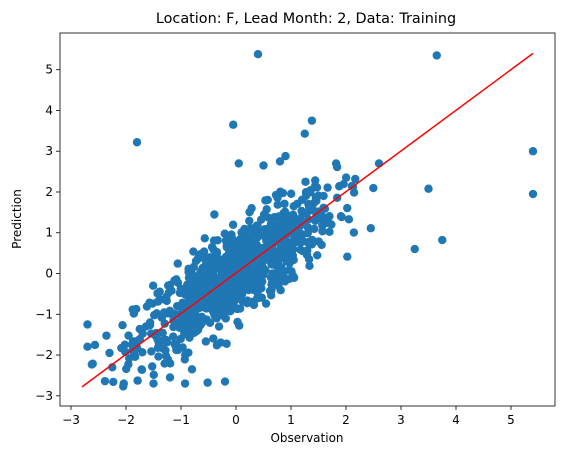 The image size is (565, 455). What do you see at coordinates (49, 70) in the screenshot?
I see `y-tick-label: 5` at bounding box center [49, 70].